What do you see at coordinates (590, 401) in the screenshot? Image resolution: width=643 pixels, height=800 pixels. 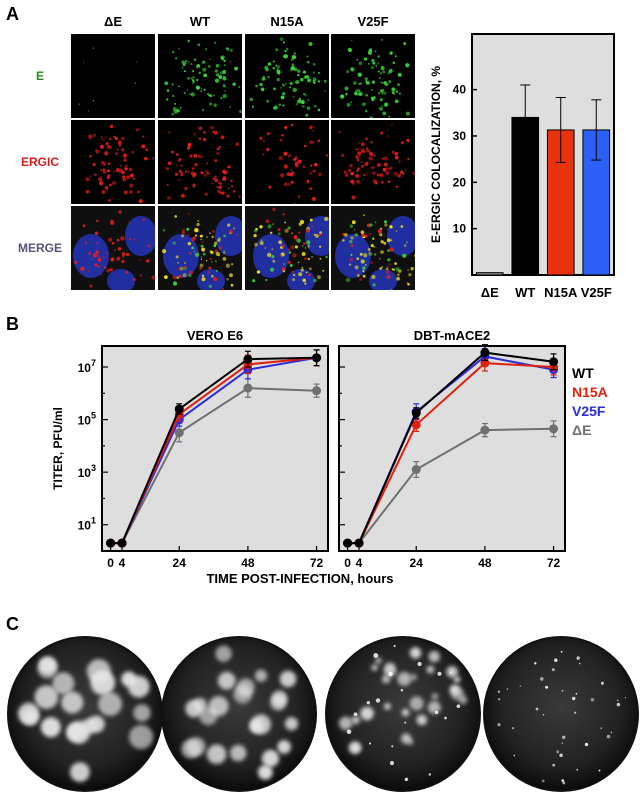 I see `titer-legend: WT N15A V25F ΔE` at bounding box center [590, 401].